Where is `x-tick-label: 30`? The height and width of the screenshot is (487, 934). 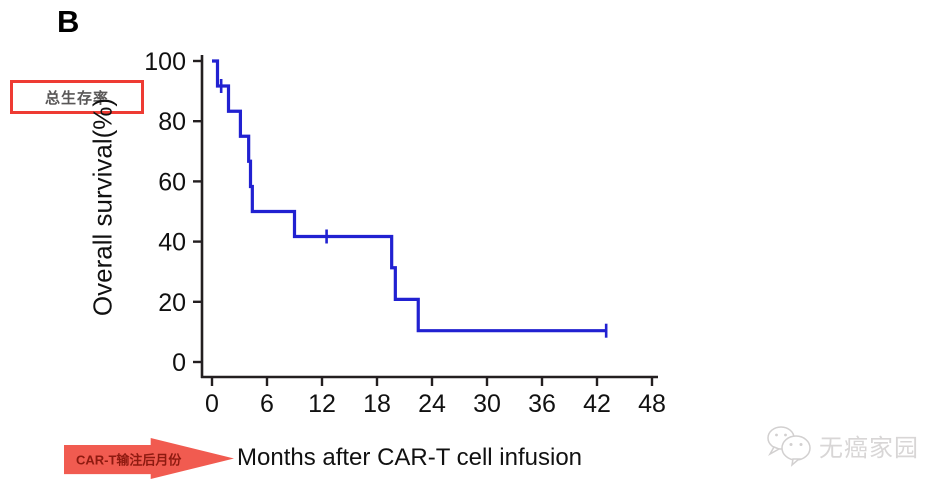 x-tick-label: 30 is located at coordinates (487, 404).